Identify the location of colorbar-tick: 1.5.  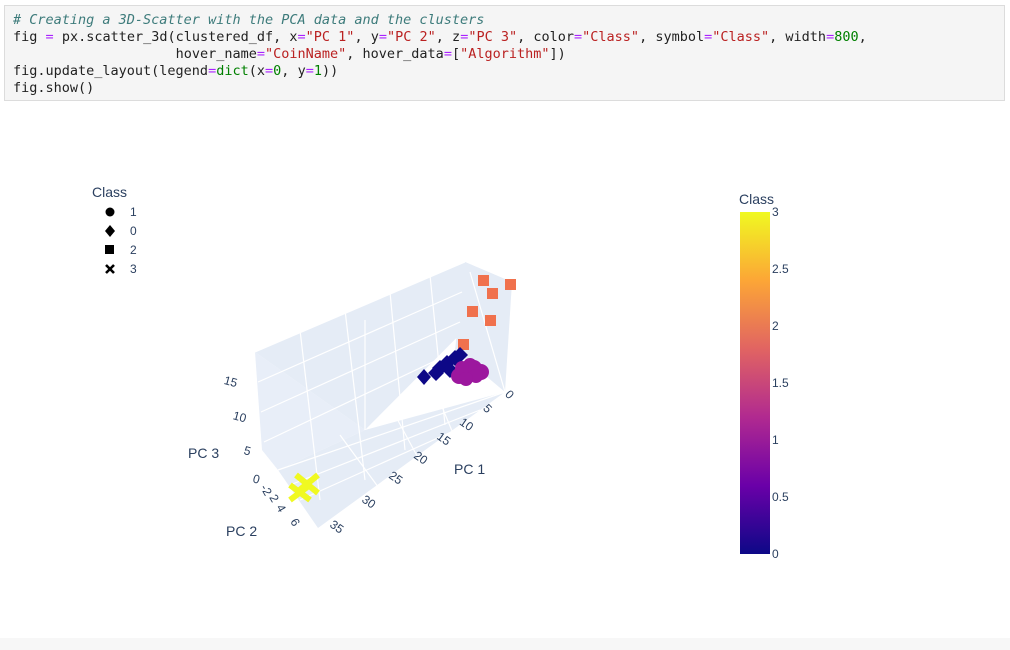
(780, 383).